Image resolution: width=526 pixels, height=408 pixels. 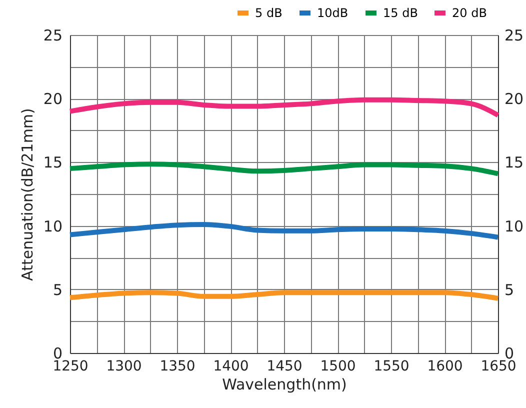 What do you see at coordinates (514, 226) in the screenshot?
I see `y2-tick-label: 10` at bounding box center [514, 226].